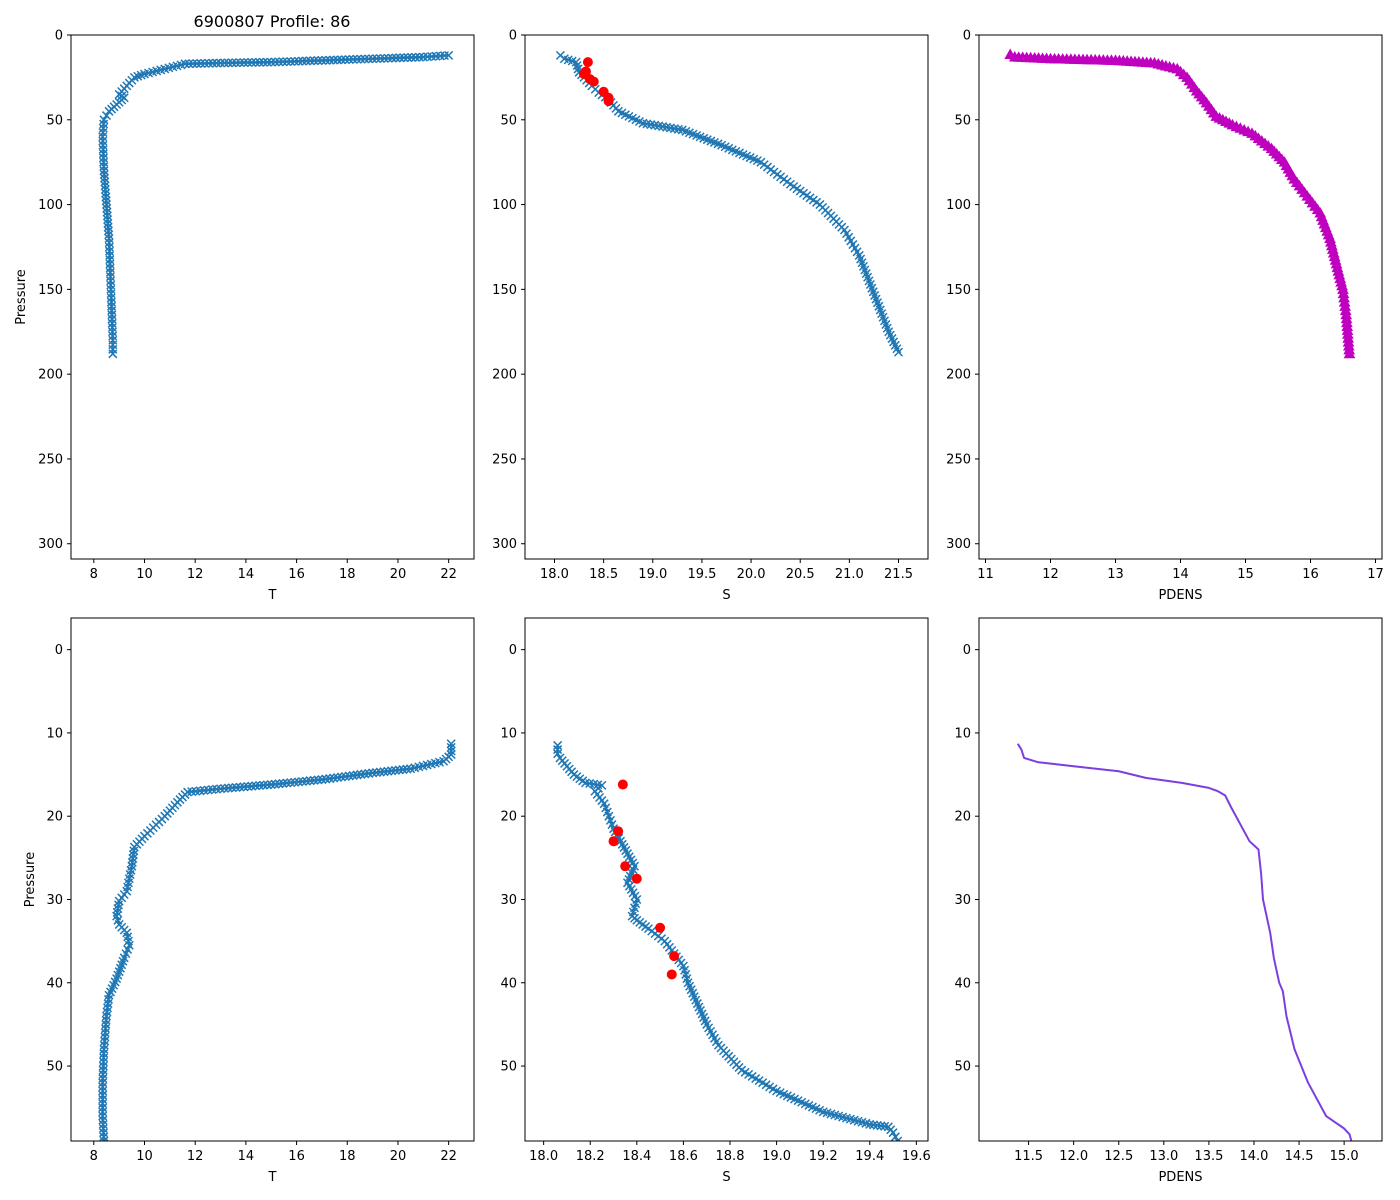  Describe the element at coordinates (272, 21) in the screenshot. I see `figure-title: 6900807 Profile: 86` at that location.